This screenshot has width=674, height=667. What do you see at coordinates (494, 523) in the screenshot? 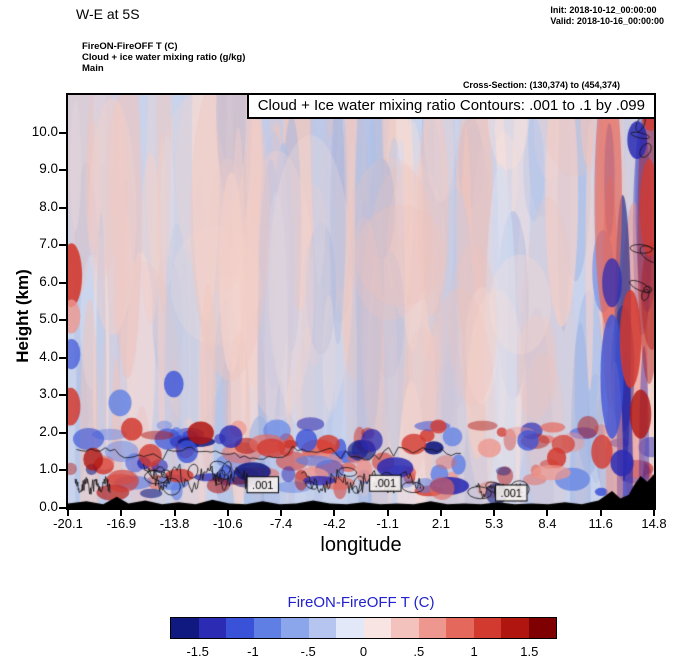
I see `x-tick-label: 5.3` at bounding box center [494, 523].